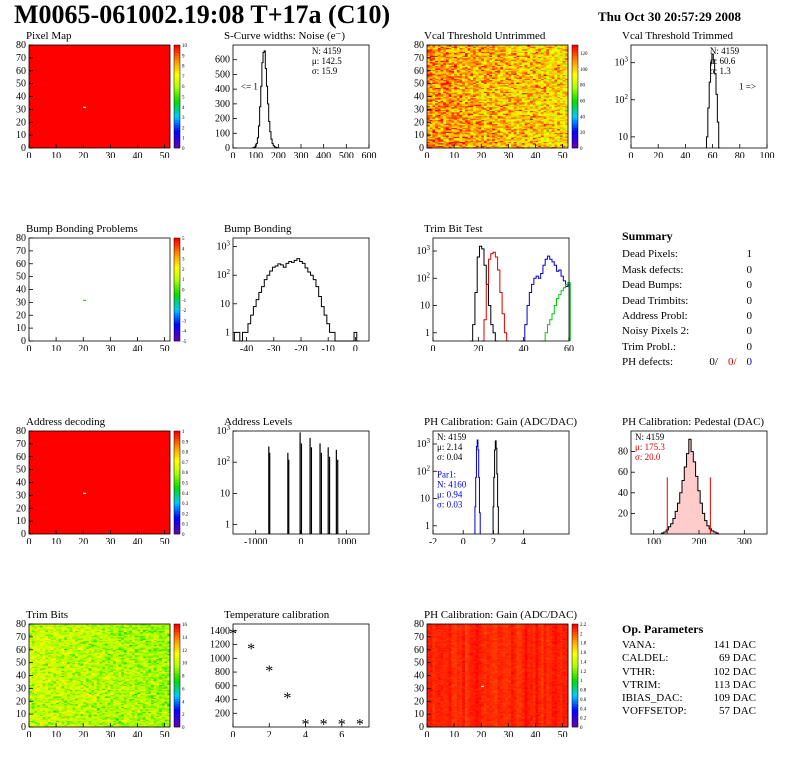 The image size is (796, 772). Describe the element at coordinates (183, 149) in the screenshot. I see `colorscale-label: 0` at that location.